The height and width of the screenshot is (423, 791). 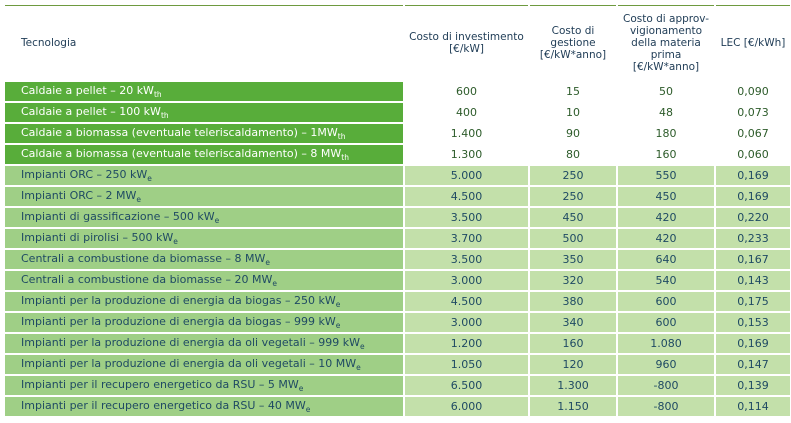 I want to click on cell-gestione: 80, so click(x=573, y=154).